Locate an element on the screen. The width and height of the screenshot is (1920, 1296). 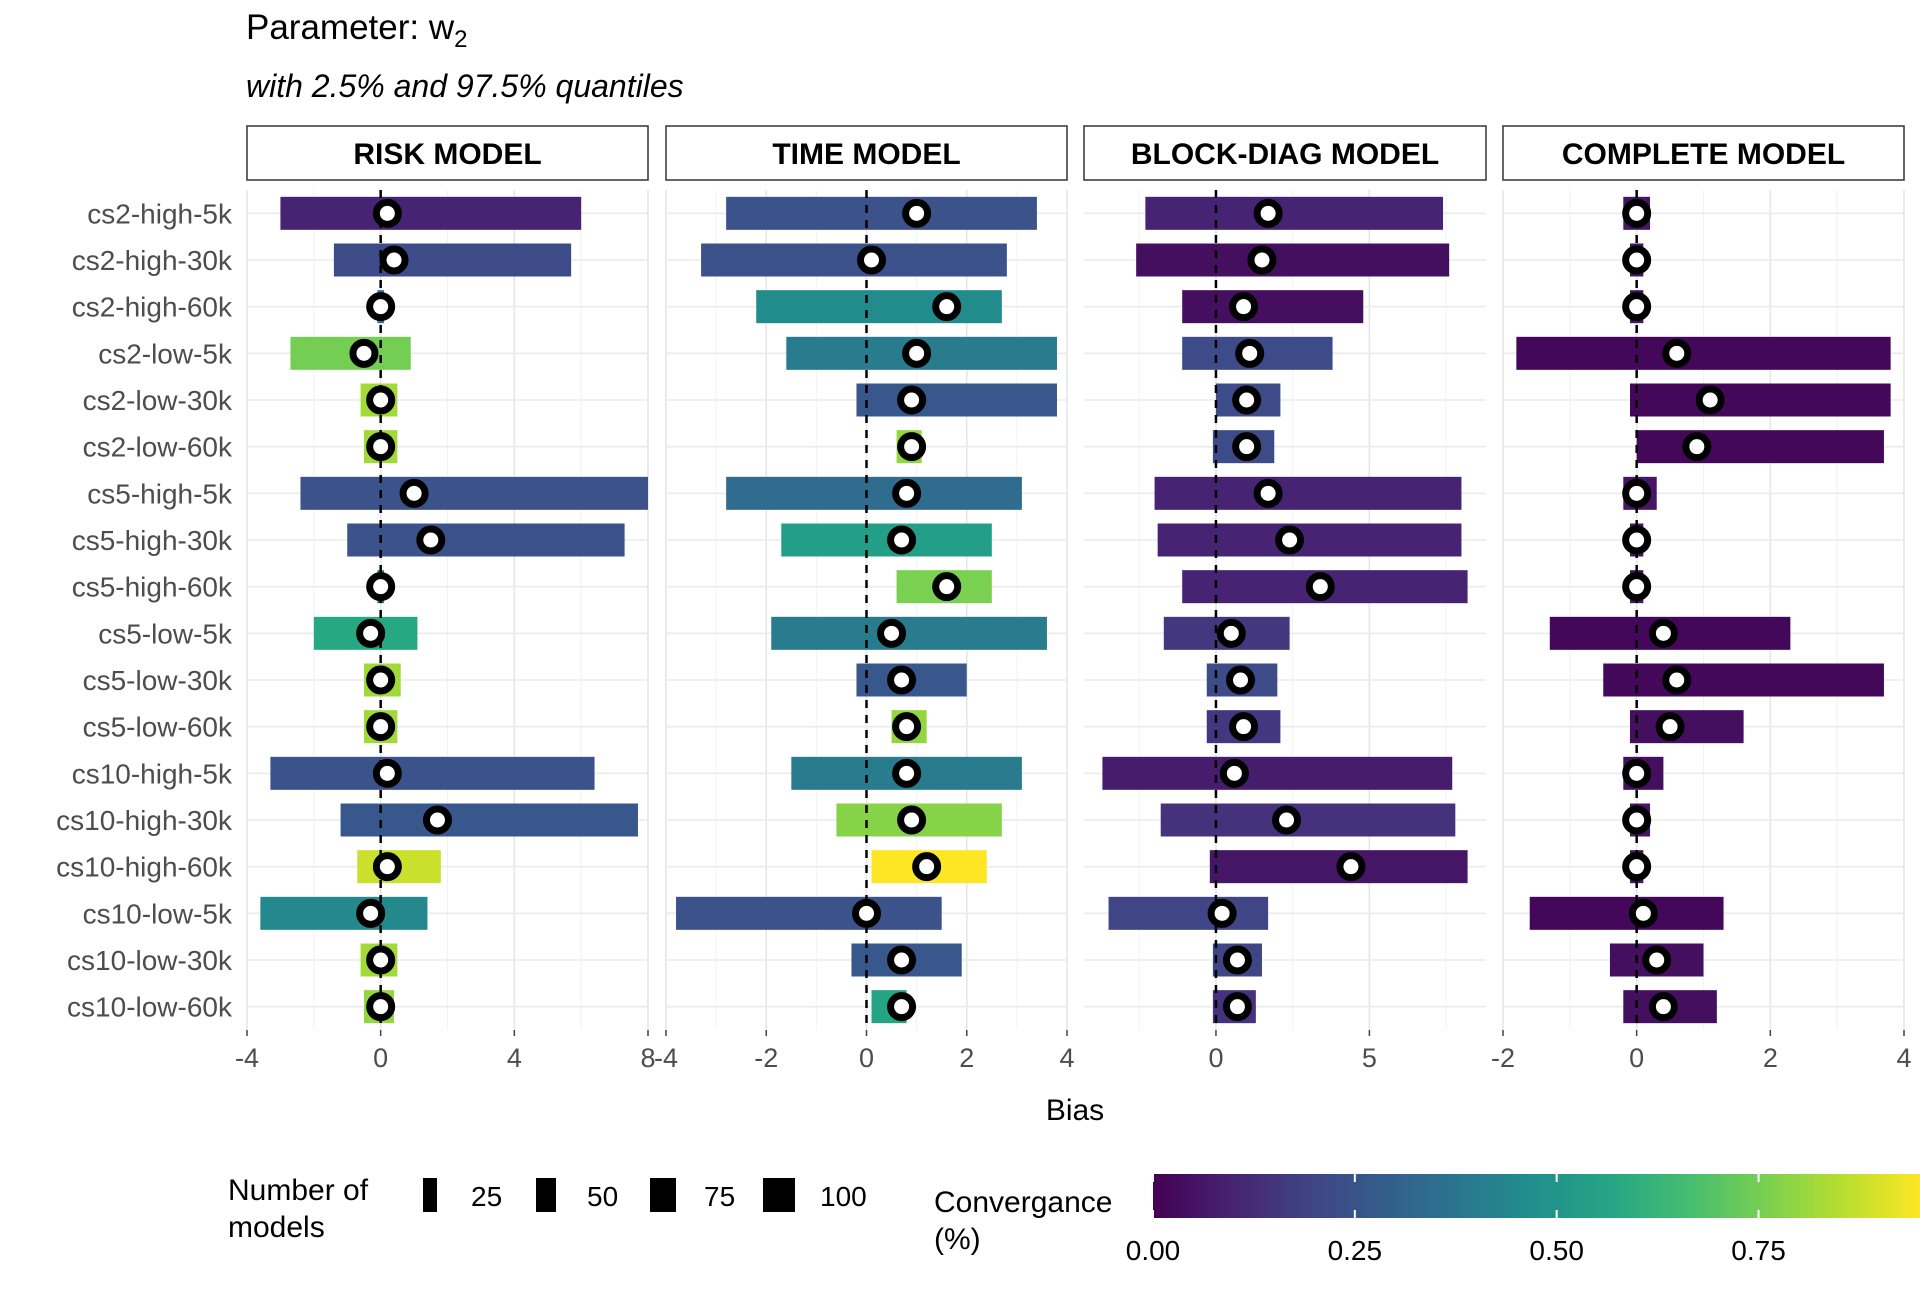
facet-label: COMPLETE MODEL is located at coordinates (1703, 154).